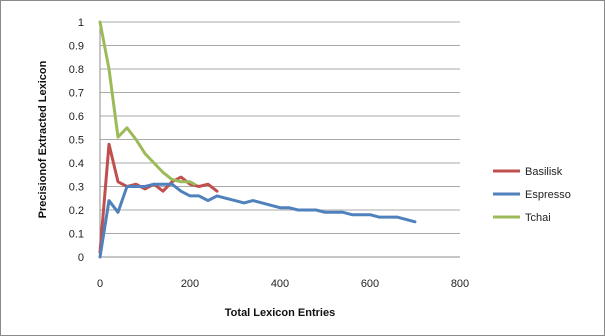 Image resolution: width=605 pixels, height=336 pixels. I want to click on x-tick-labels: 0 200 400 600 800, so click(283, 284).